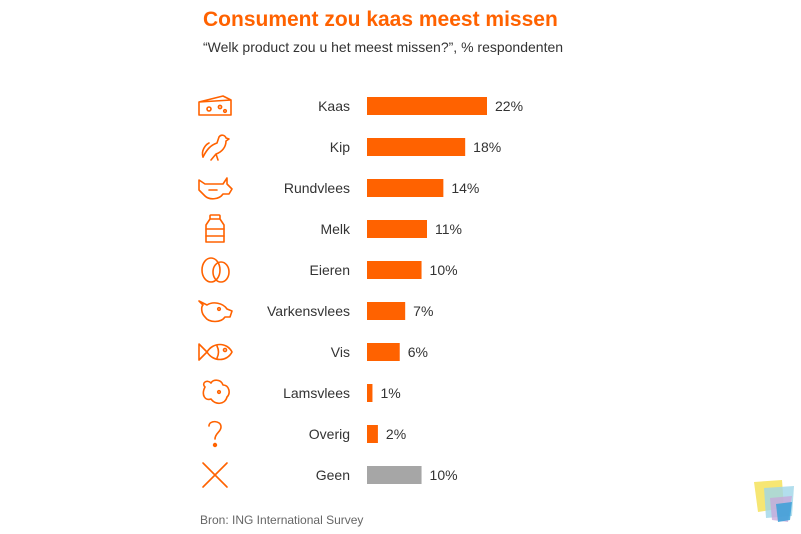 This screenshot has width=801, height=534. I want to click on bar-row: Overig 2%, so click(307, 434).